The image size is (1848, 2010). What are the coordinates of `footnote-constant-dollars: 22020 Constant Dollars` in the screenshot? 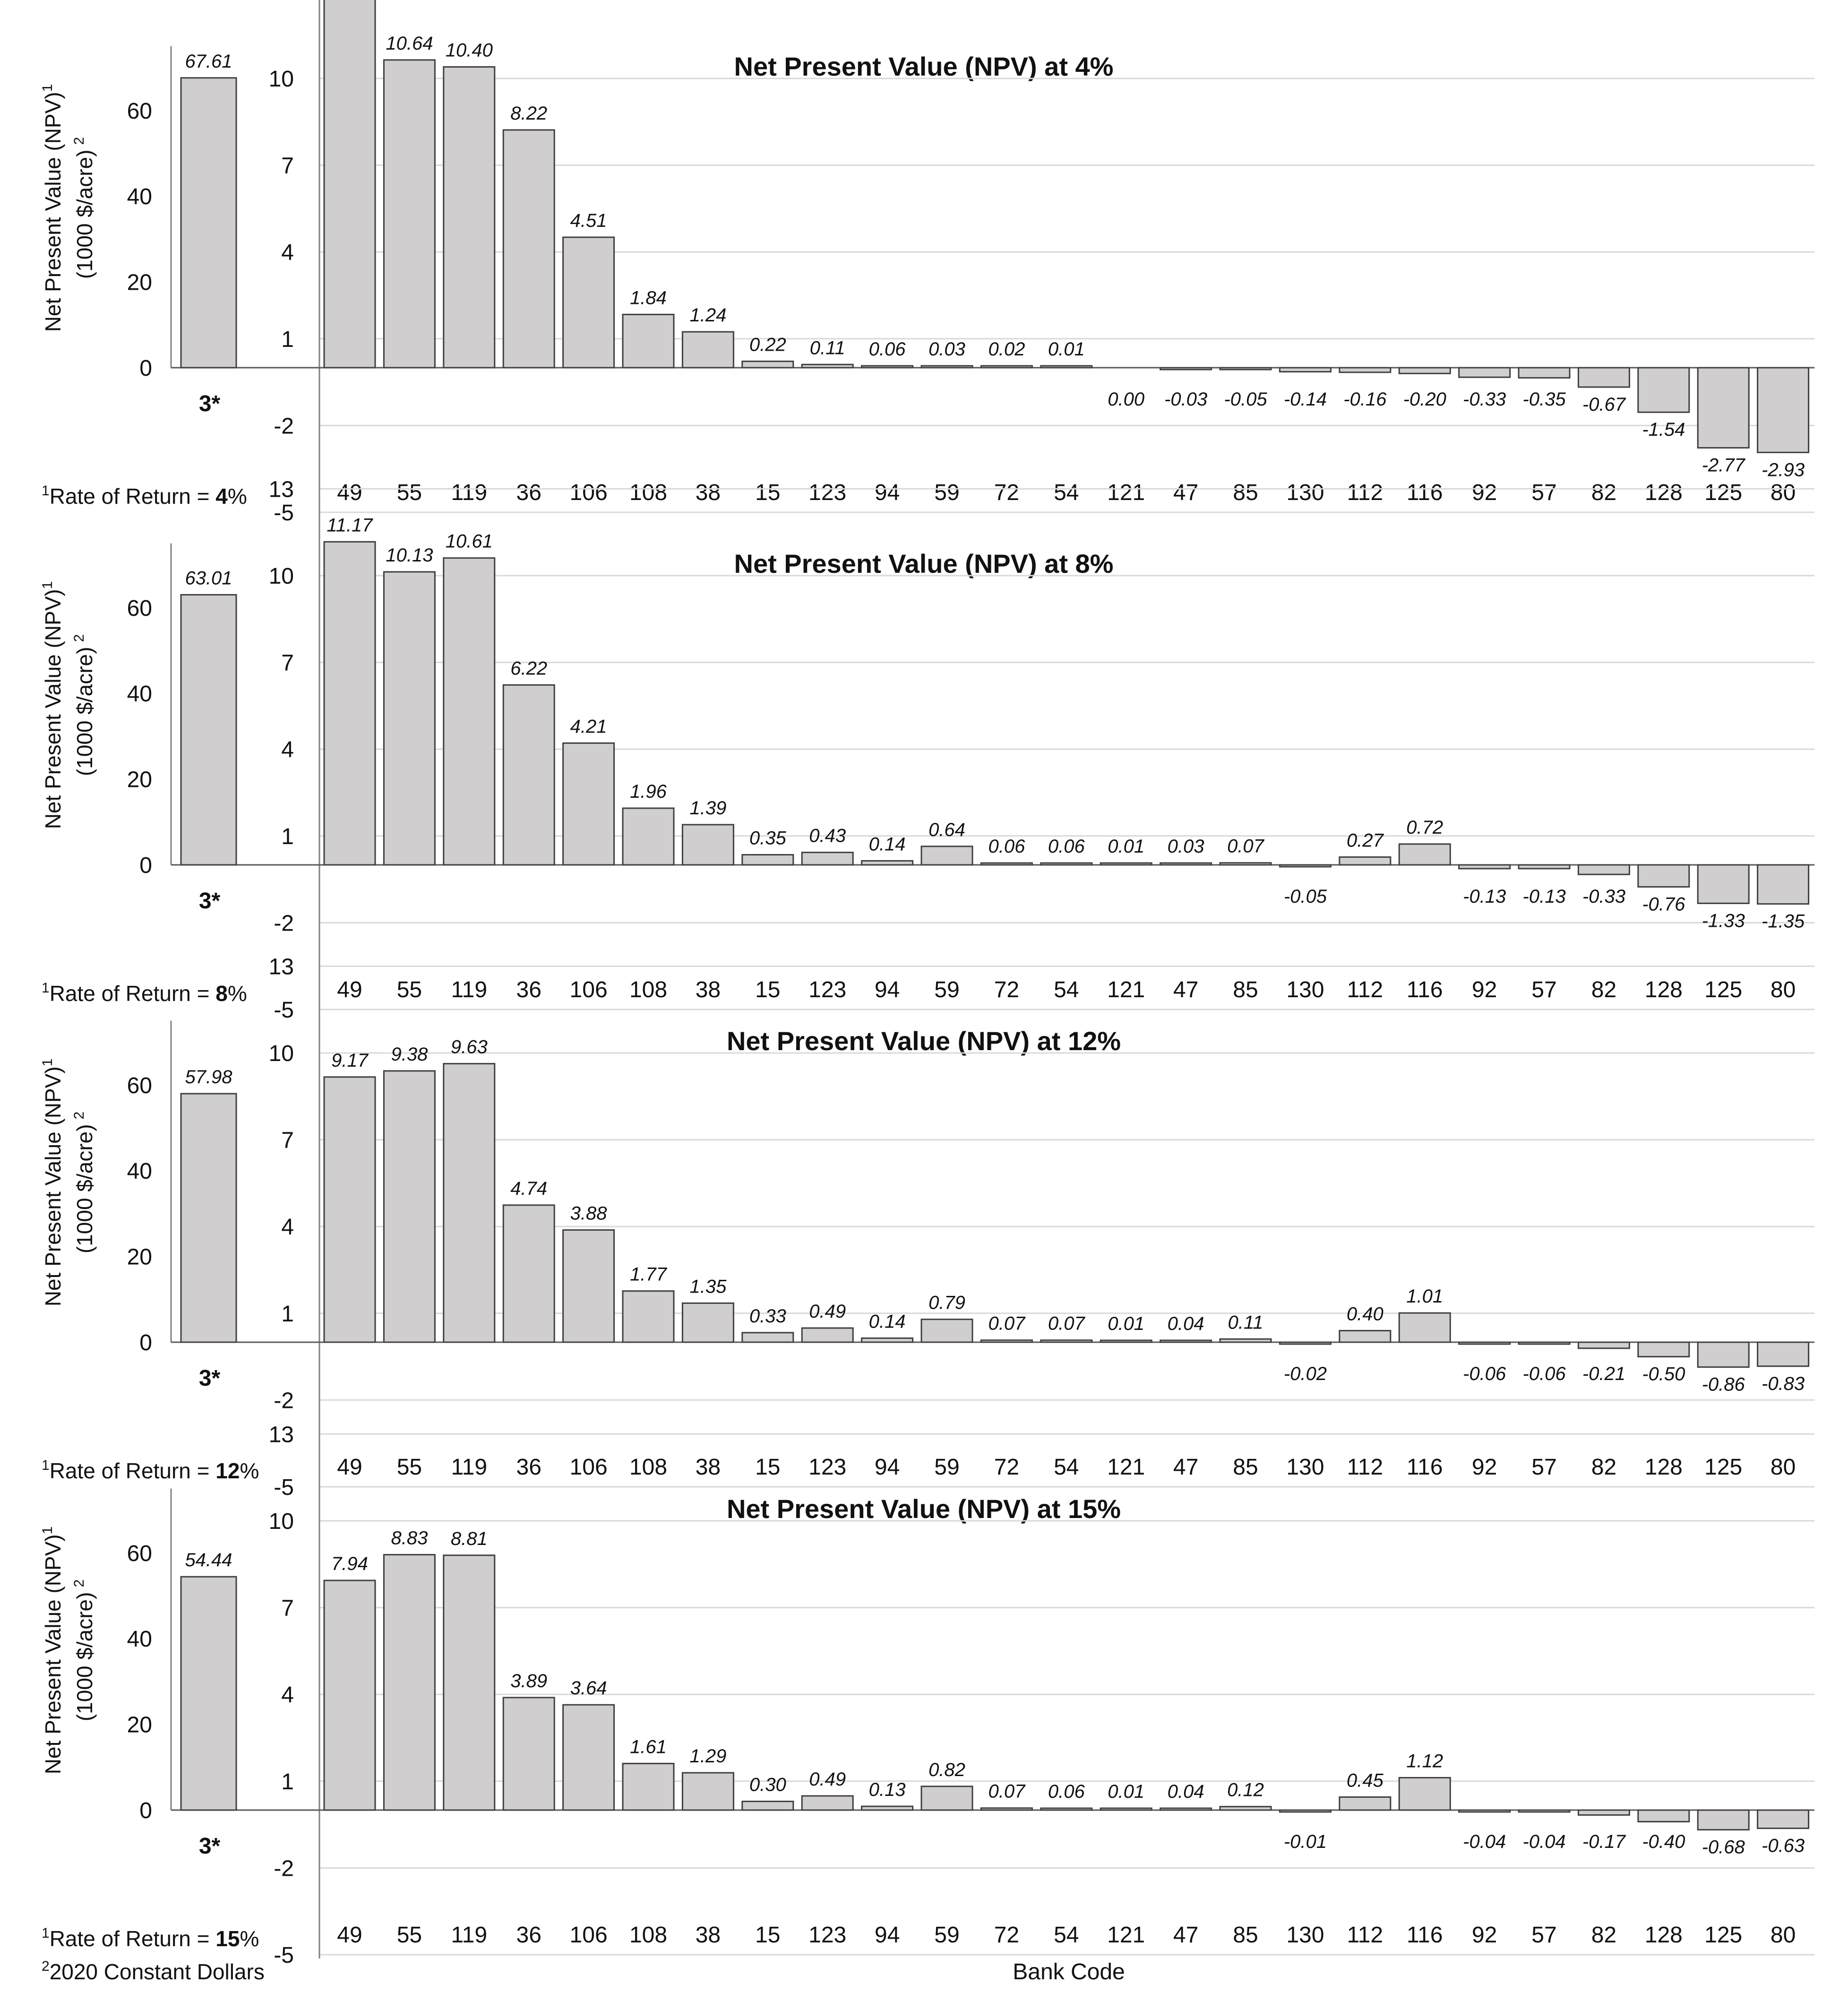 It's located at (153, 1971).